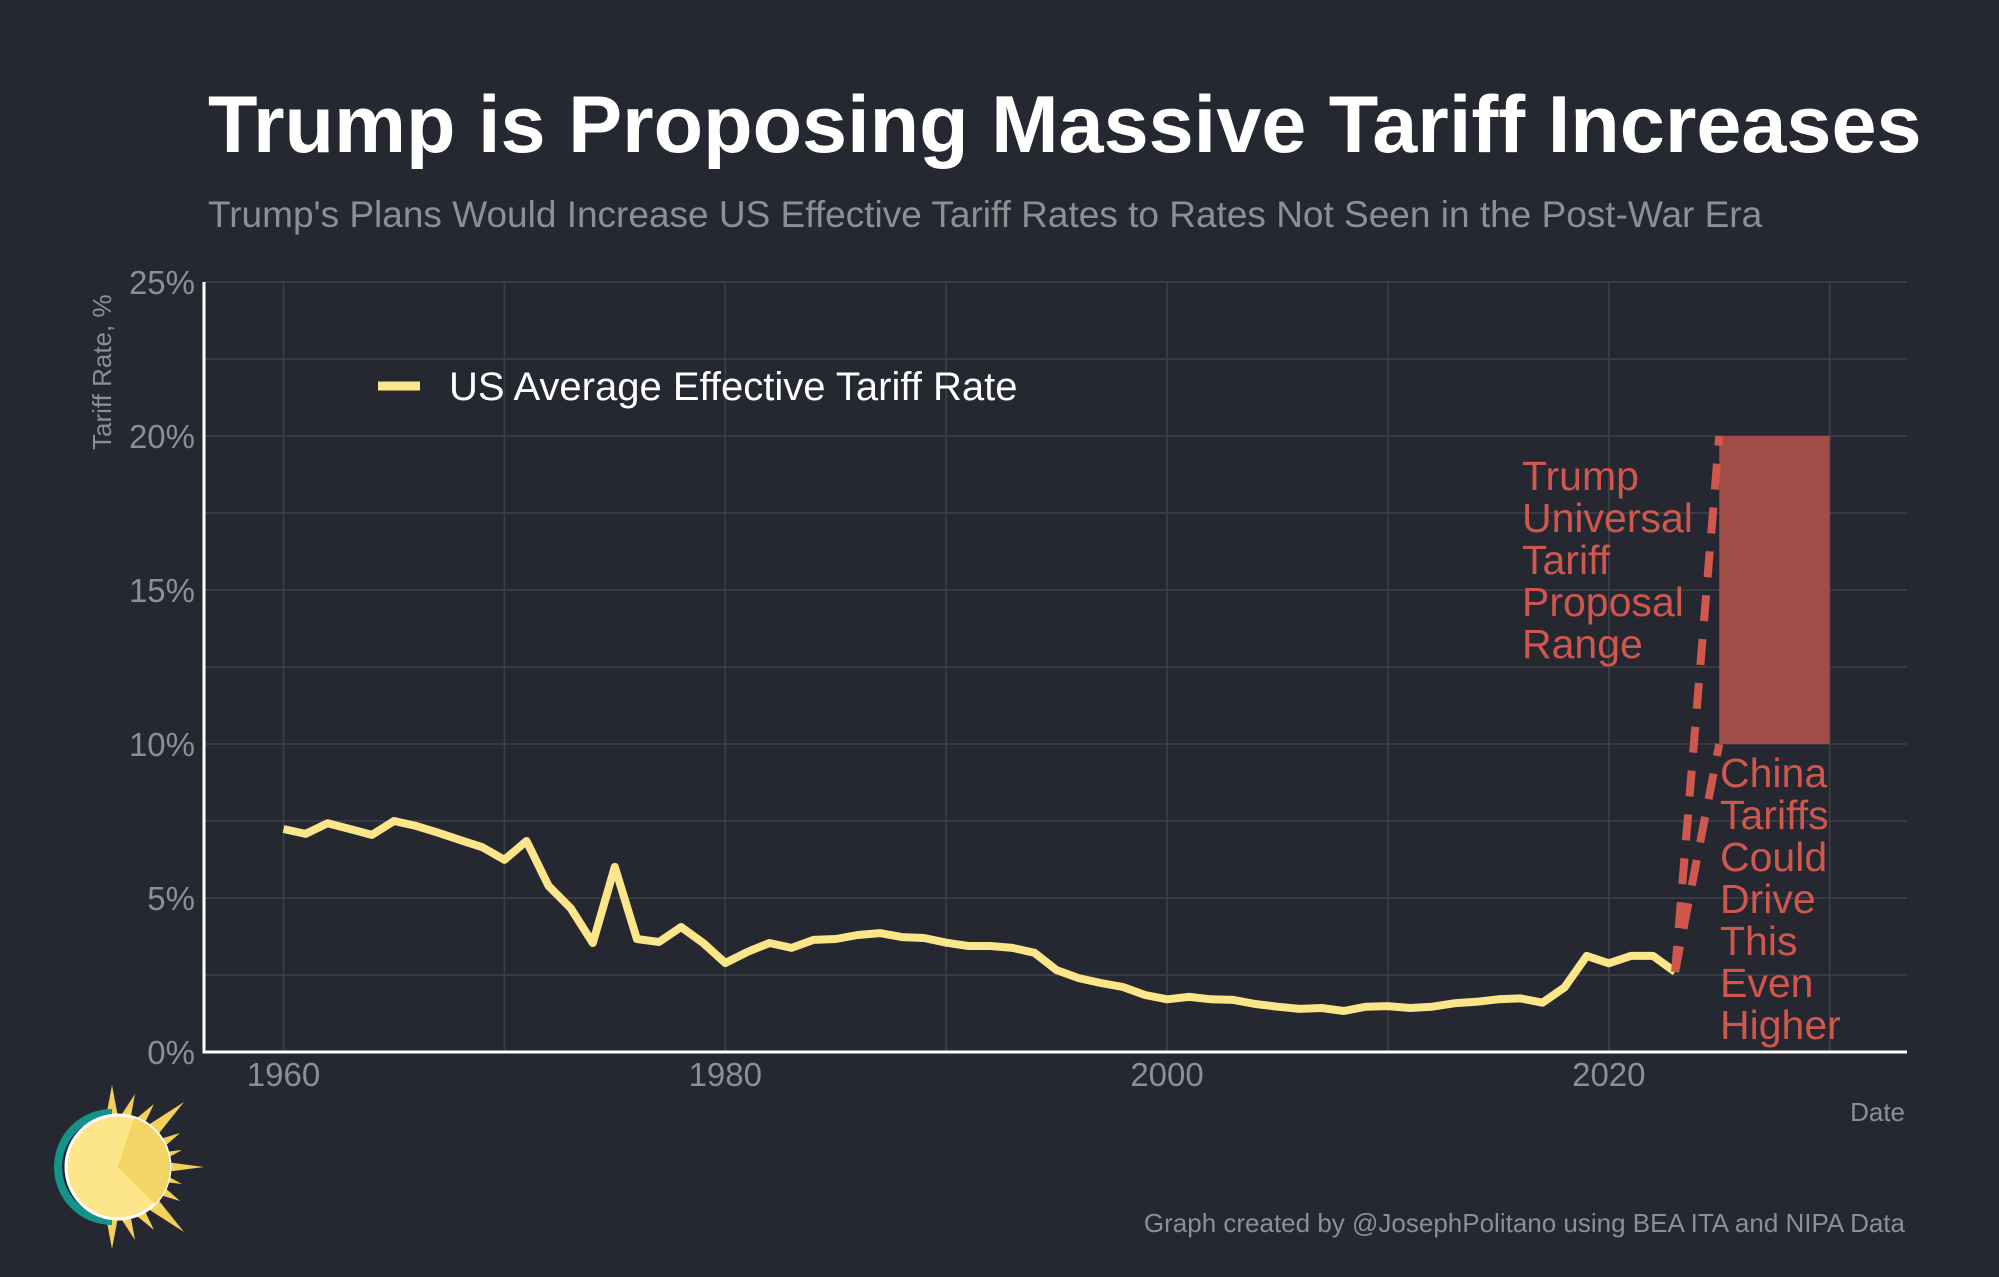 The width and height of the screenshot is (1999, 1277). I want to click on annotation-china-tariffs-line: Could, so click(1773, 857).